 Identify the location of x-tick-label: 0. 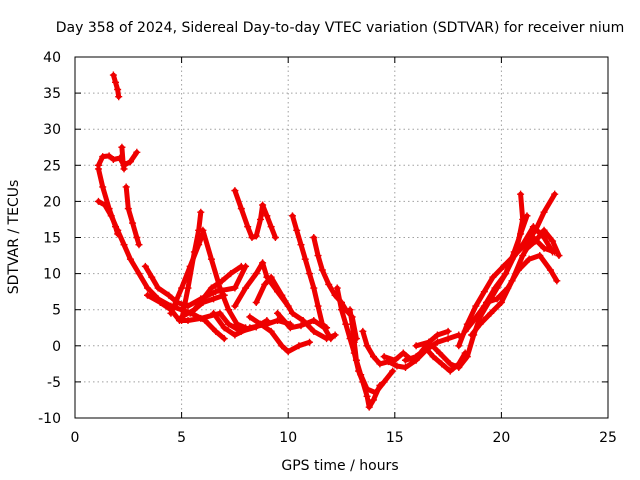
(75, 438).